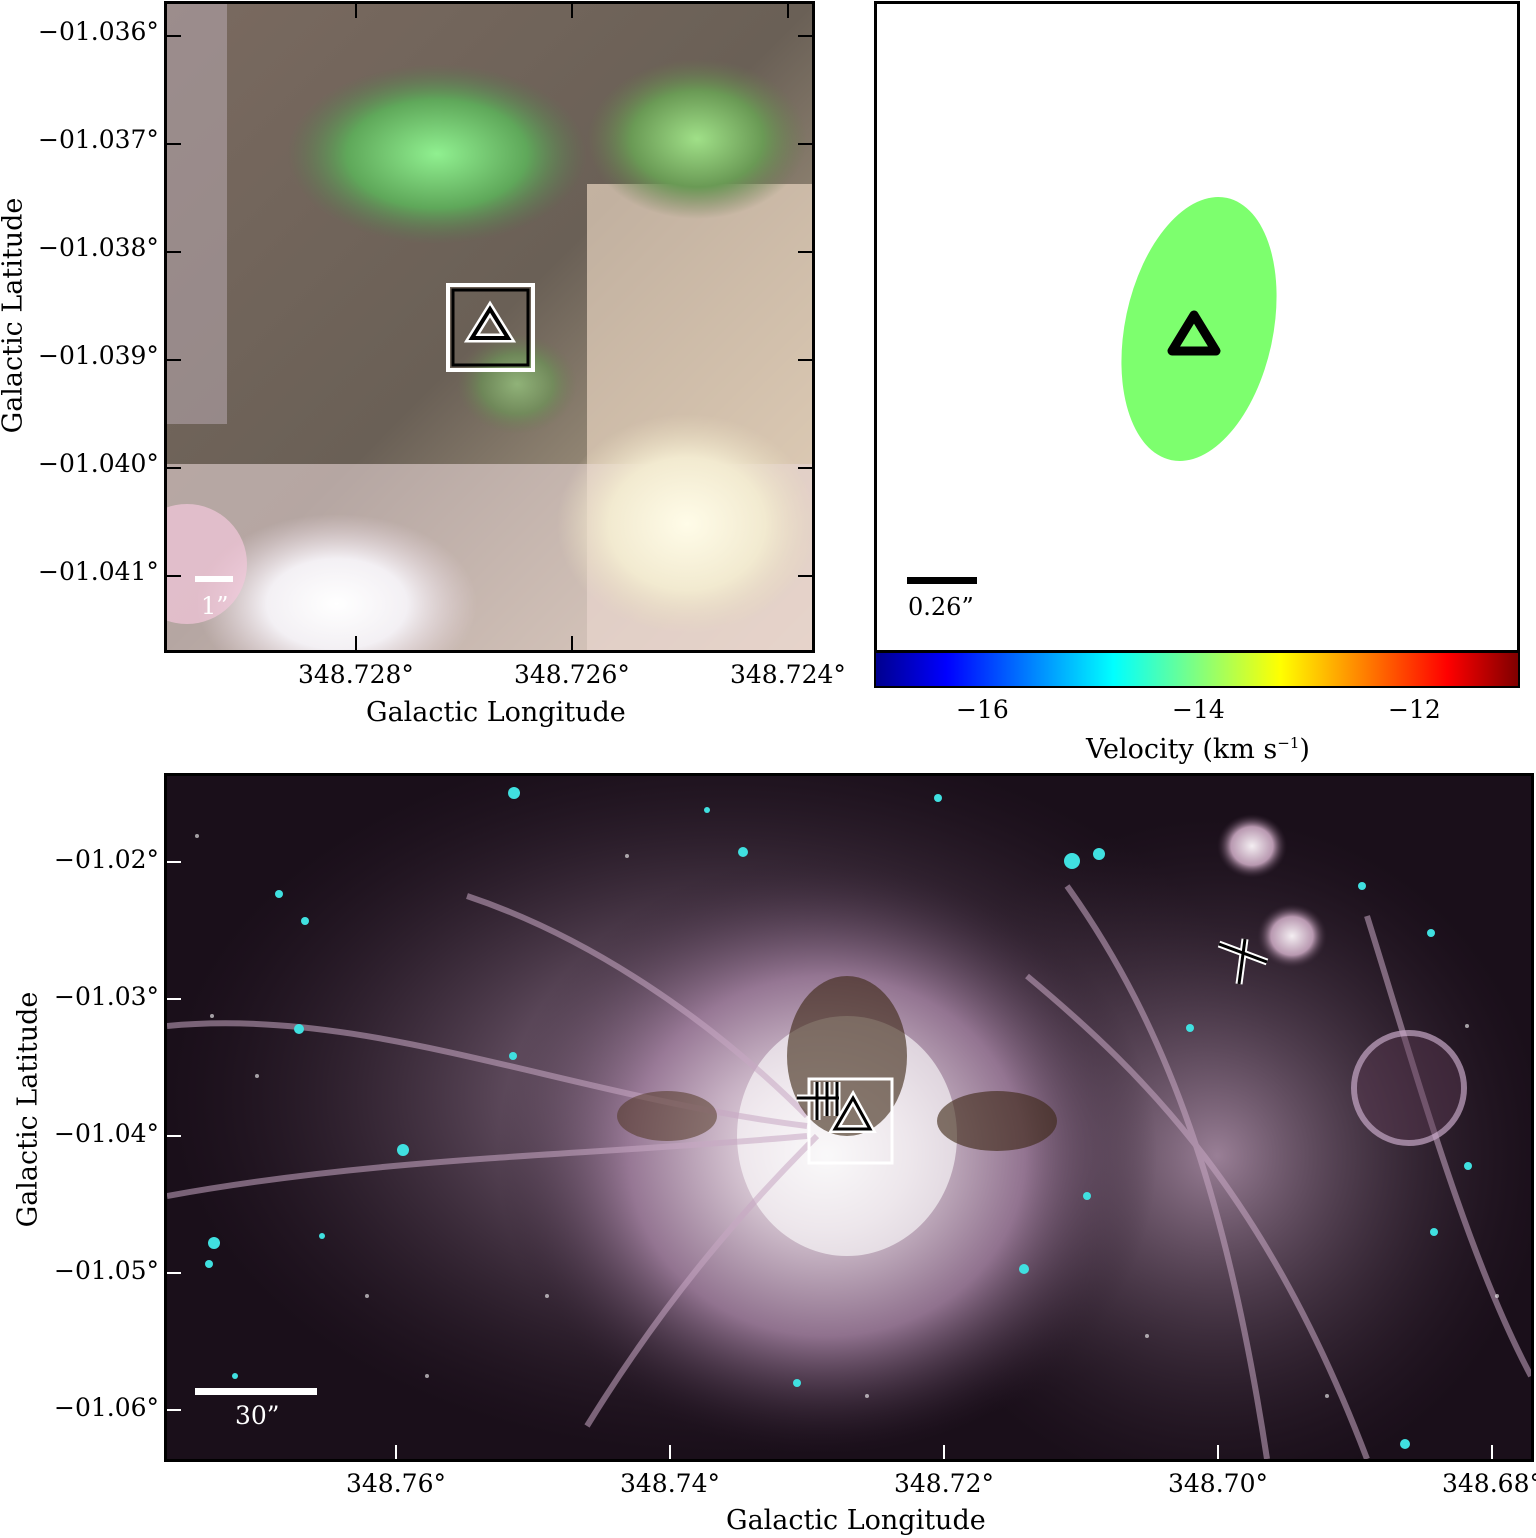  What do you see at coordinates (1489, 1483) in the screenshot?
I see `x-tick-label: 348.68°` at bounding box center [1489, 1483].